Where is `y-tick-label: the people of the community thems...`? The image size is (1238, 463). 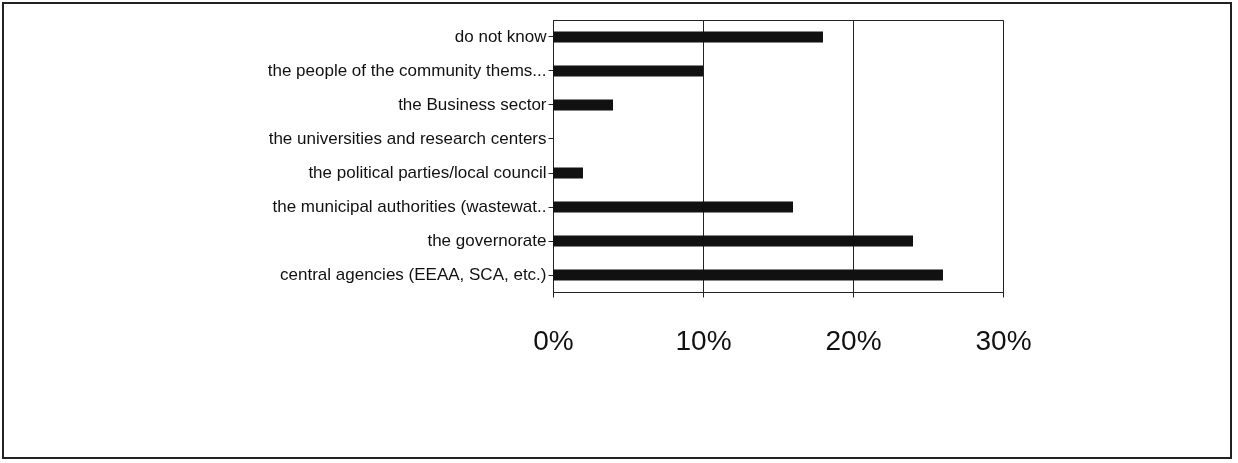 y-tick-label: the people of the community thems... is located at coordinates (407, 70).